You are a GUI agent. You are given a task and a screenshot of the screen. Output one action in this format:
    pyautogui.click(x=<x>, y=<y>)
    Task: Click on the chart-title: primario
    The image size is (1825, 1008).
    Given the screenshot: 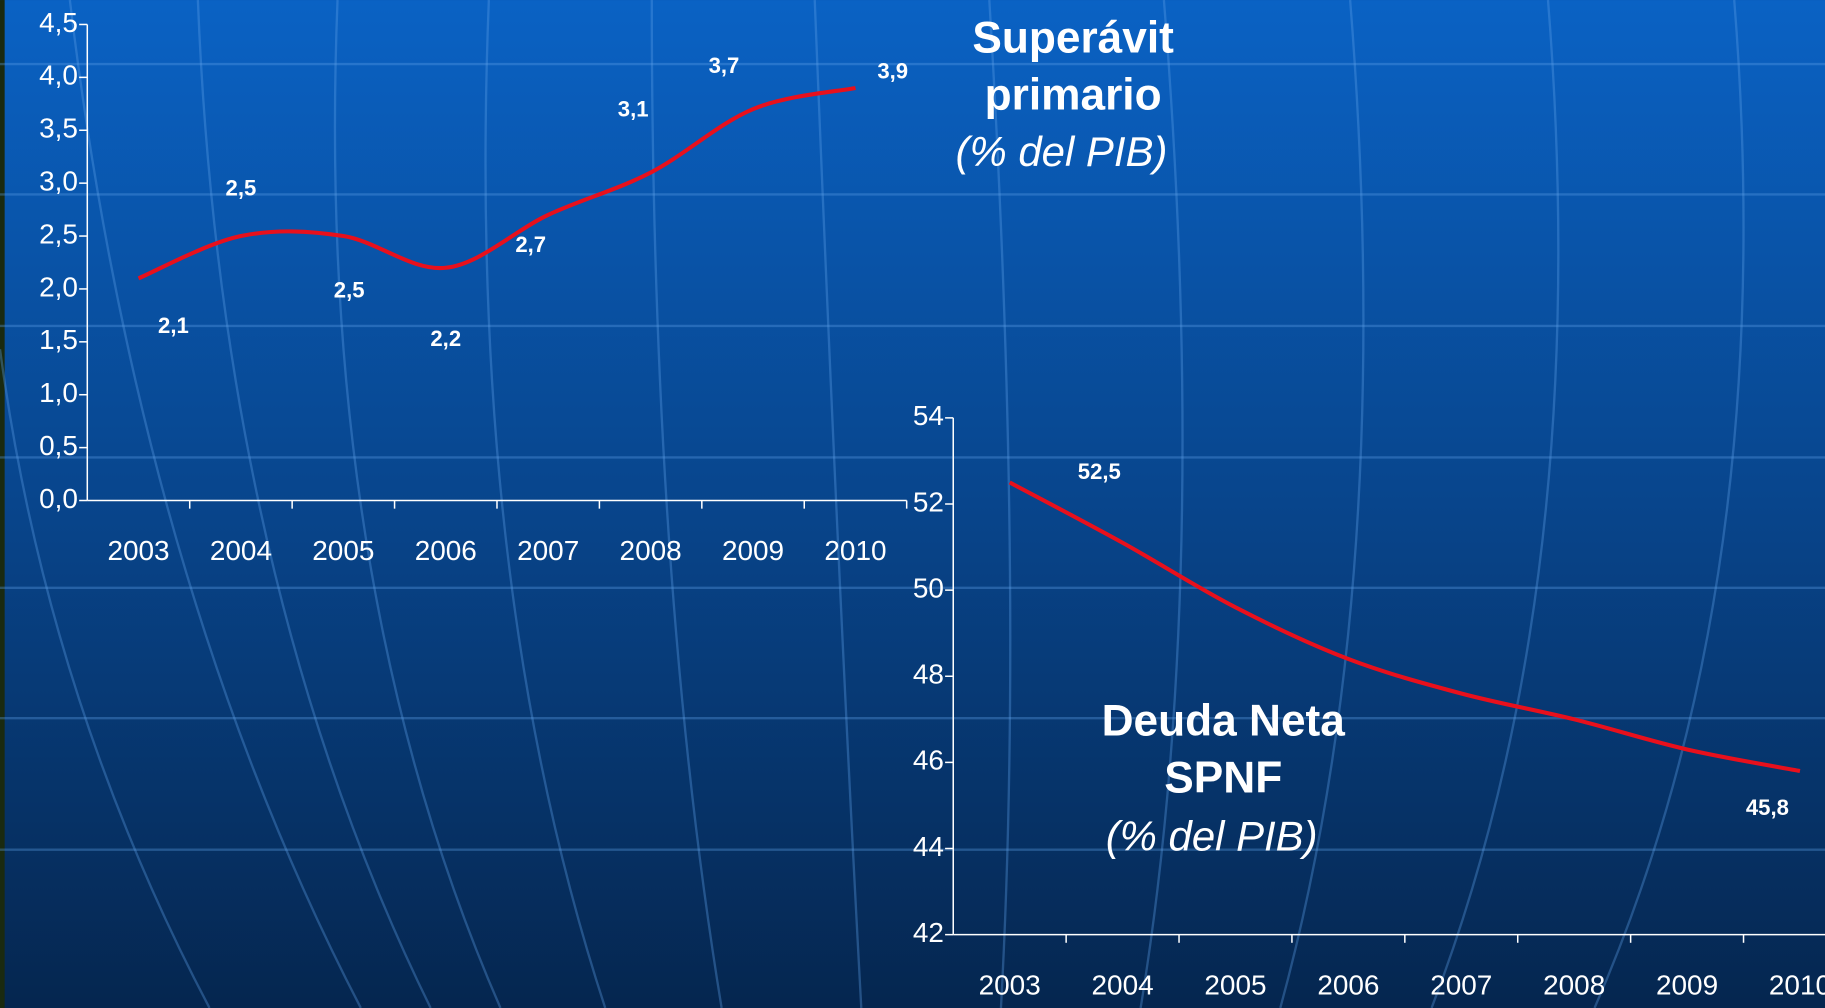 What is the action you would take?
    pyautogui.click(x=1073, y=94)
    